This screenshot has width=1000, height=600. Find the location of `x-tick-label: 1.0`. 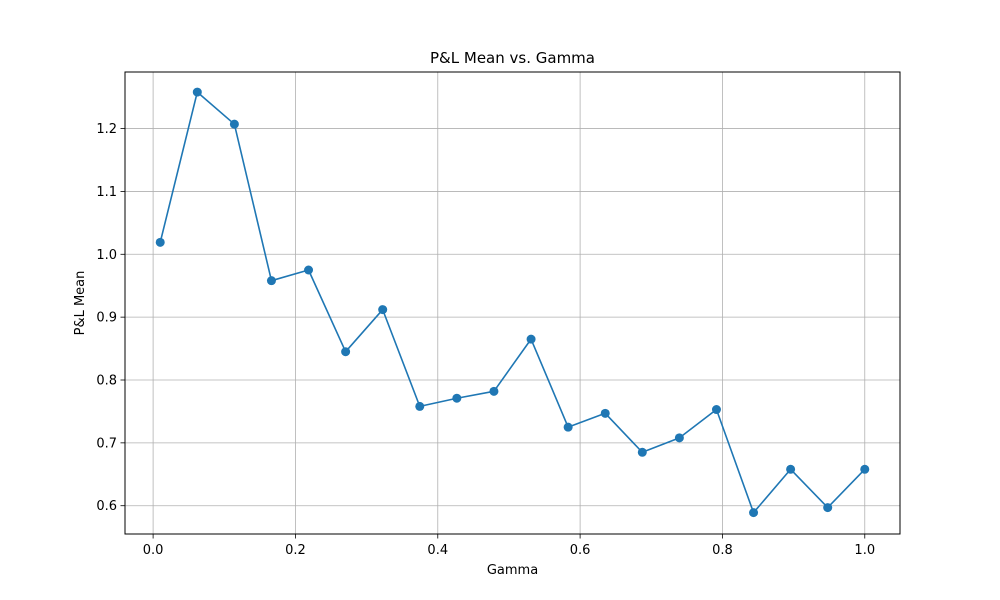

x-tick-label: 1.0 is located at coordinates (864, 550).